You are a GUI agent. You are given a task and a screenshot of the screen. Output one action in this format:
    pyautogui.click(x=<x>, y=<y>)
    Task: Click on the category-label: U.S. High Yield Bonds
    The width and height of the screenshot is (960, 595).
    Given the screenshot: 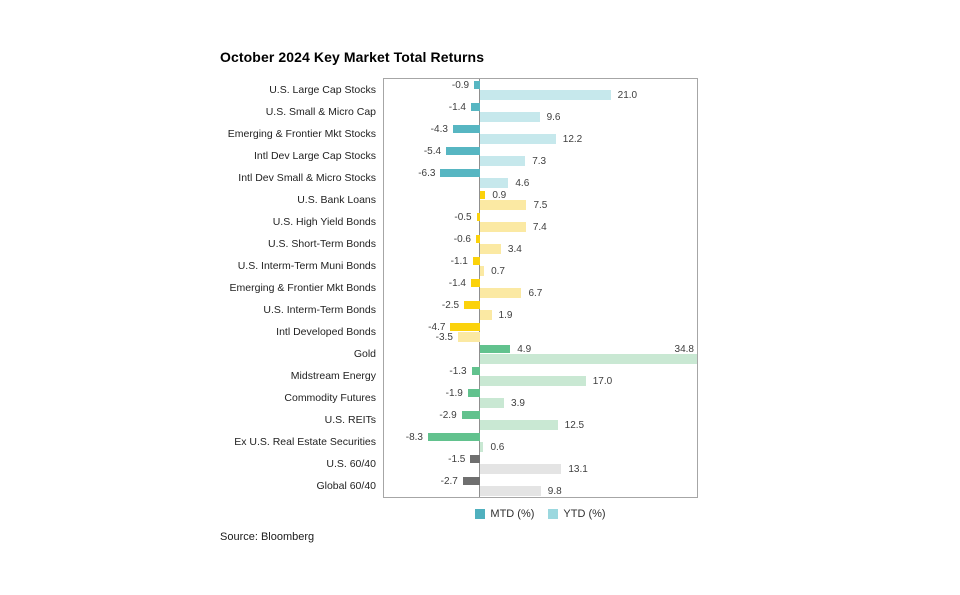 What is the action you would take?
    pyautogui.click(x=324, y=221)
    